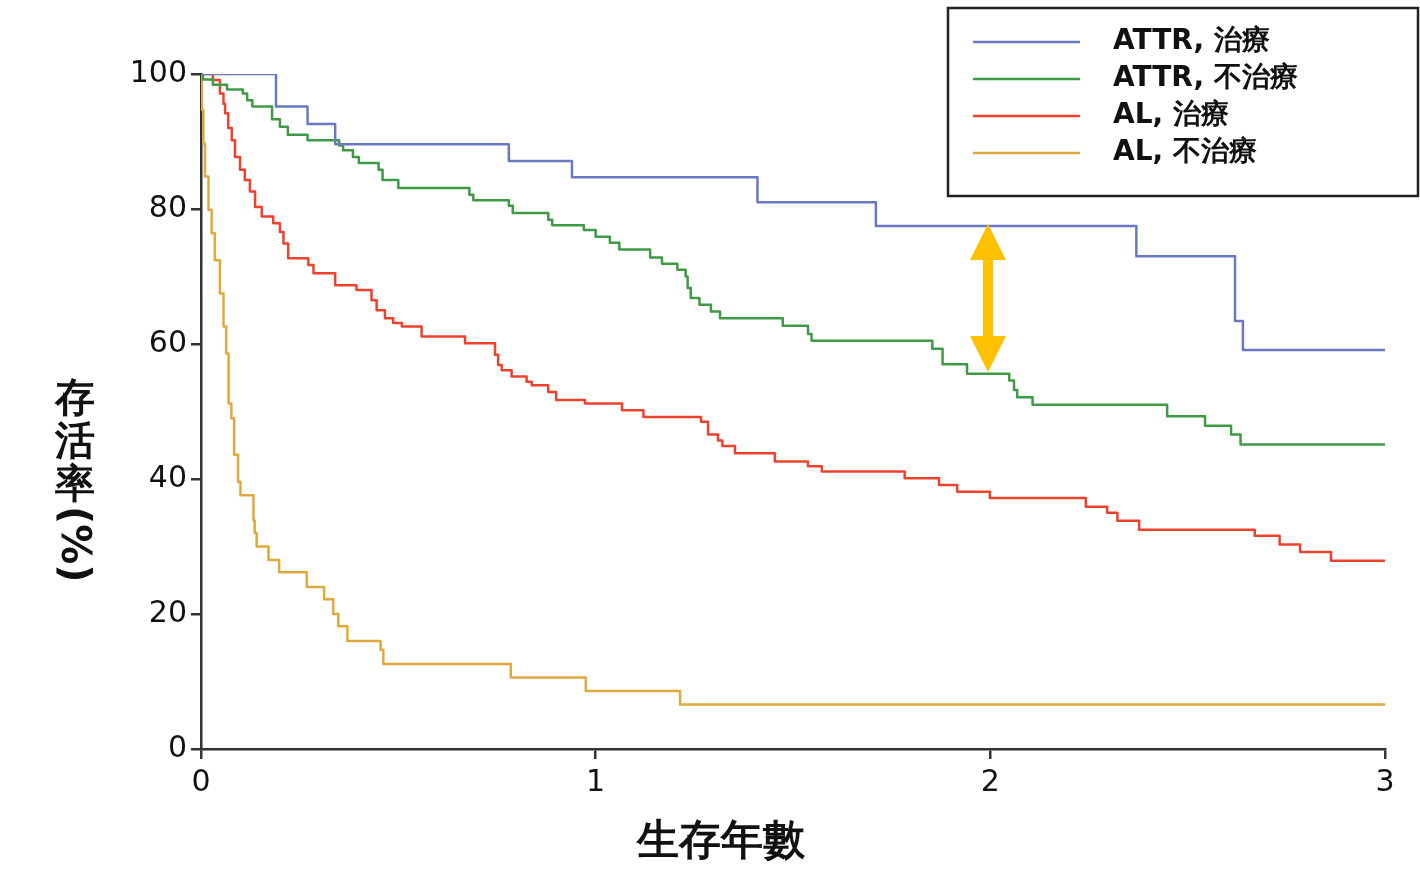 This screenshot has height=880, width=1420. Describe the element at coordinates (1171, 114) in the screenshot. I see `legend-label: AL, 治療` at that location.